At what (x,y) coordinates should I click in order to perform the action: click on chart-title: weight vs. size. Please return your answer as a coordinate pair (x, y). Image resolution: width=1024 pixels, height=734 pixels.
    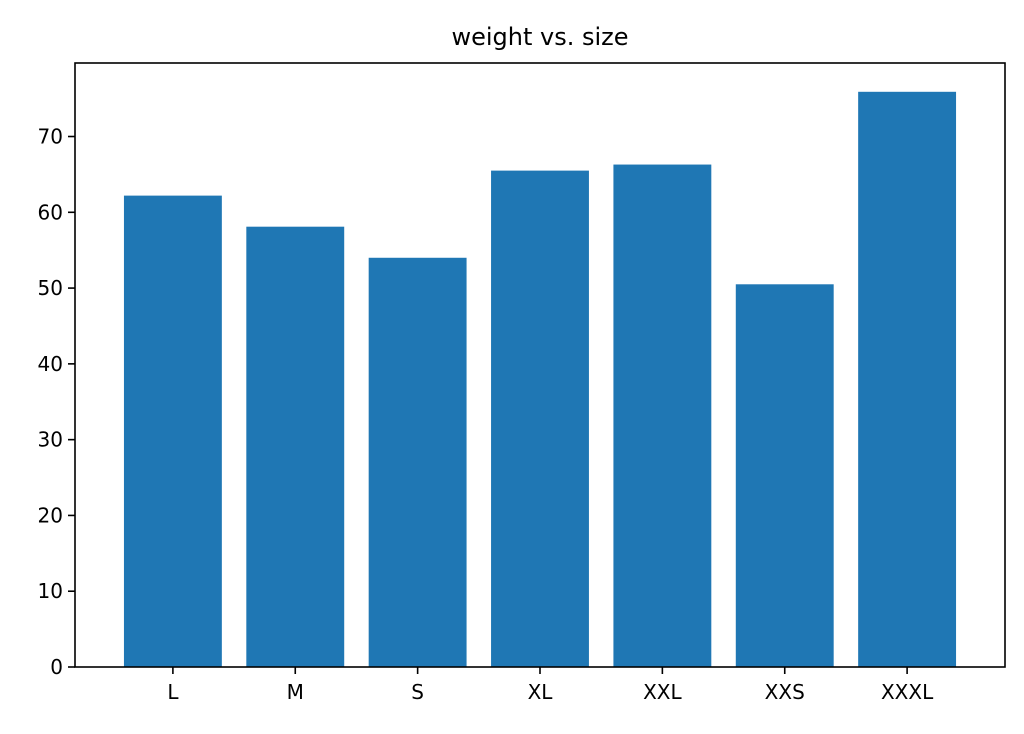
    Looking at the image, I should click on (539, 37).